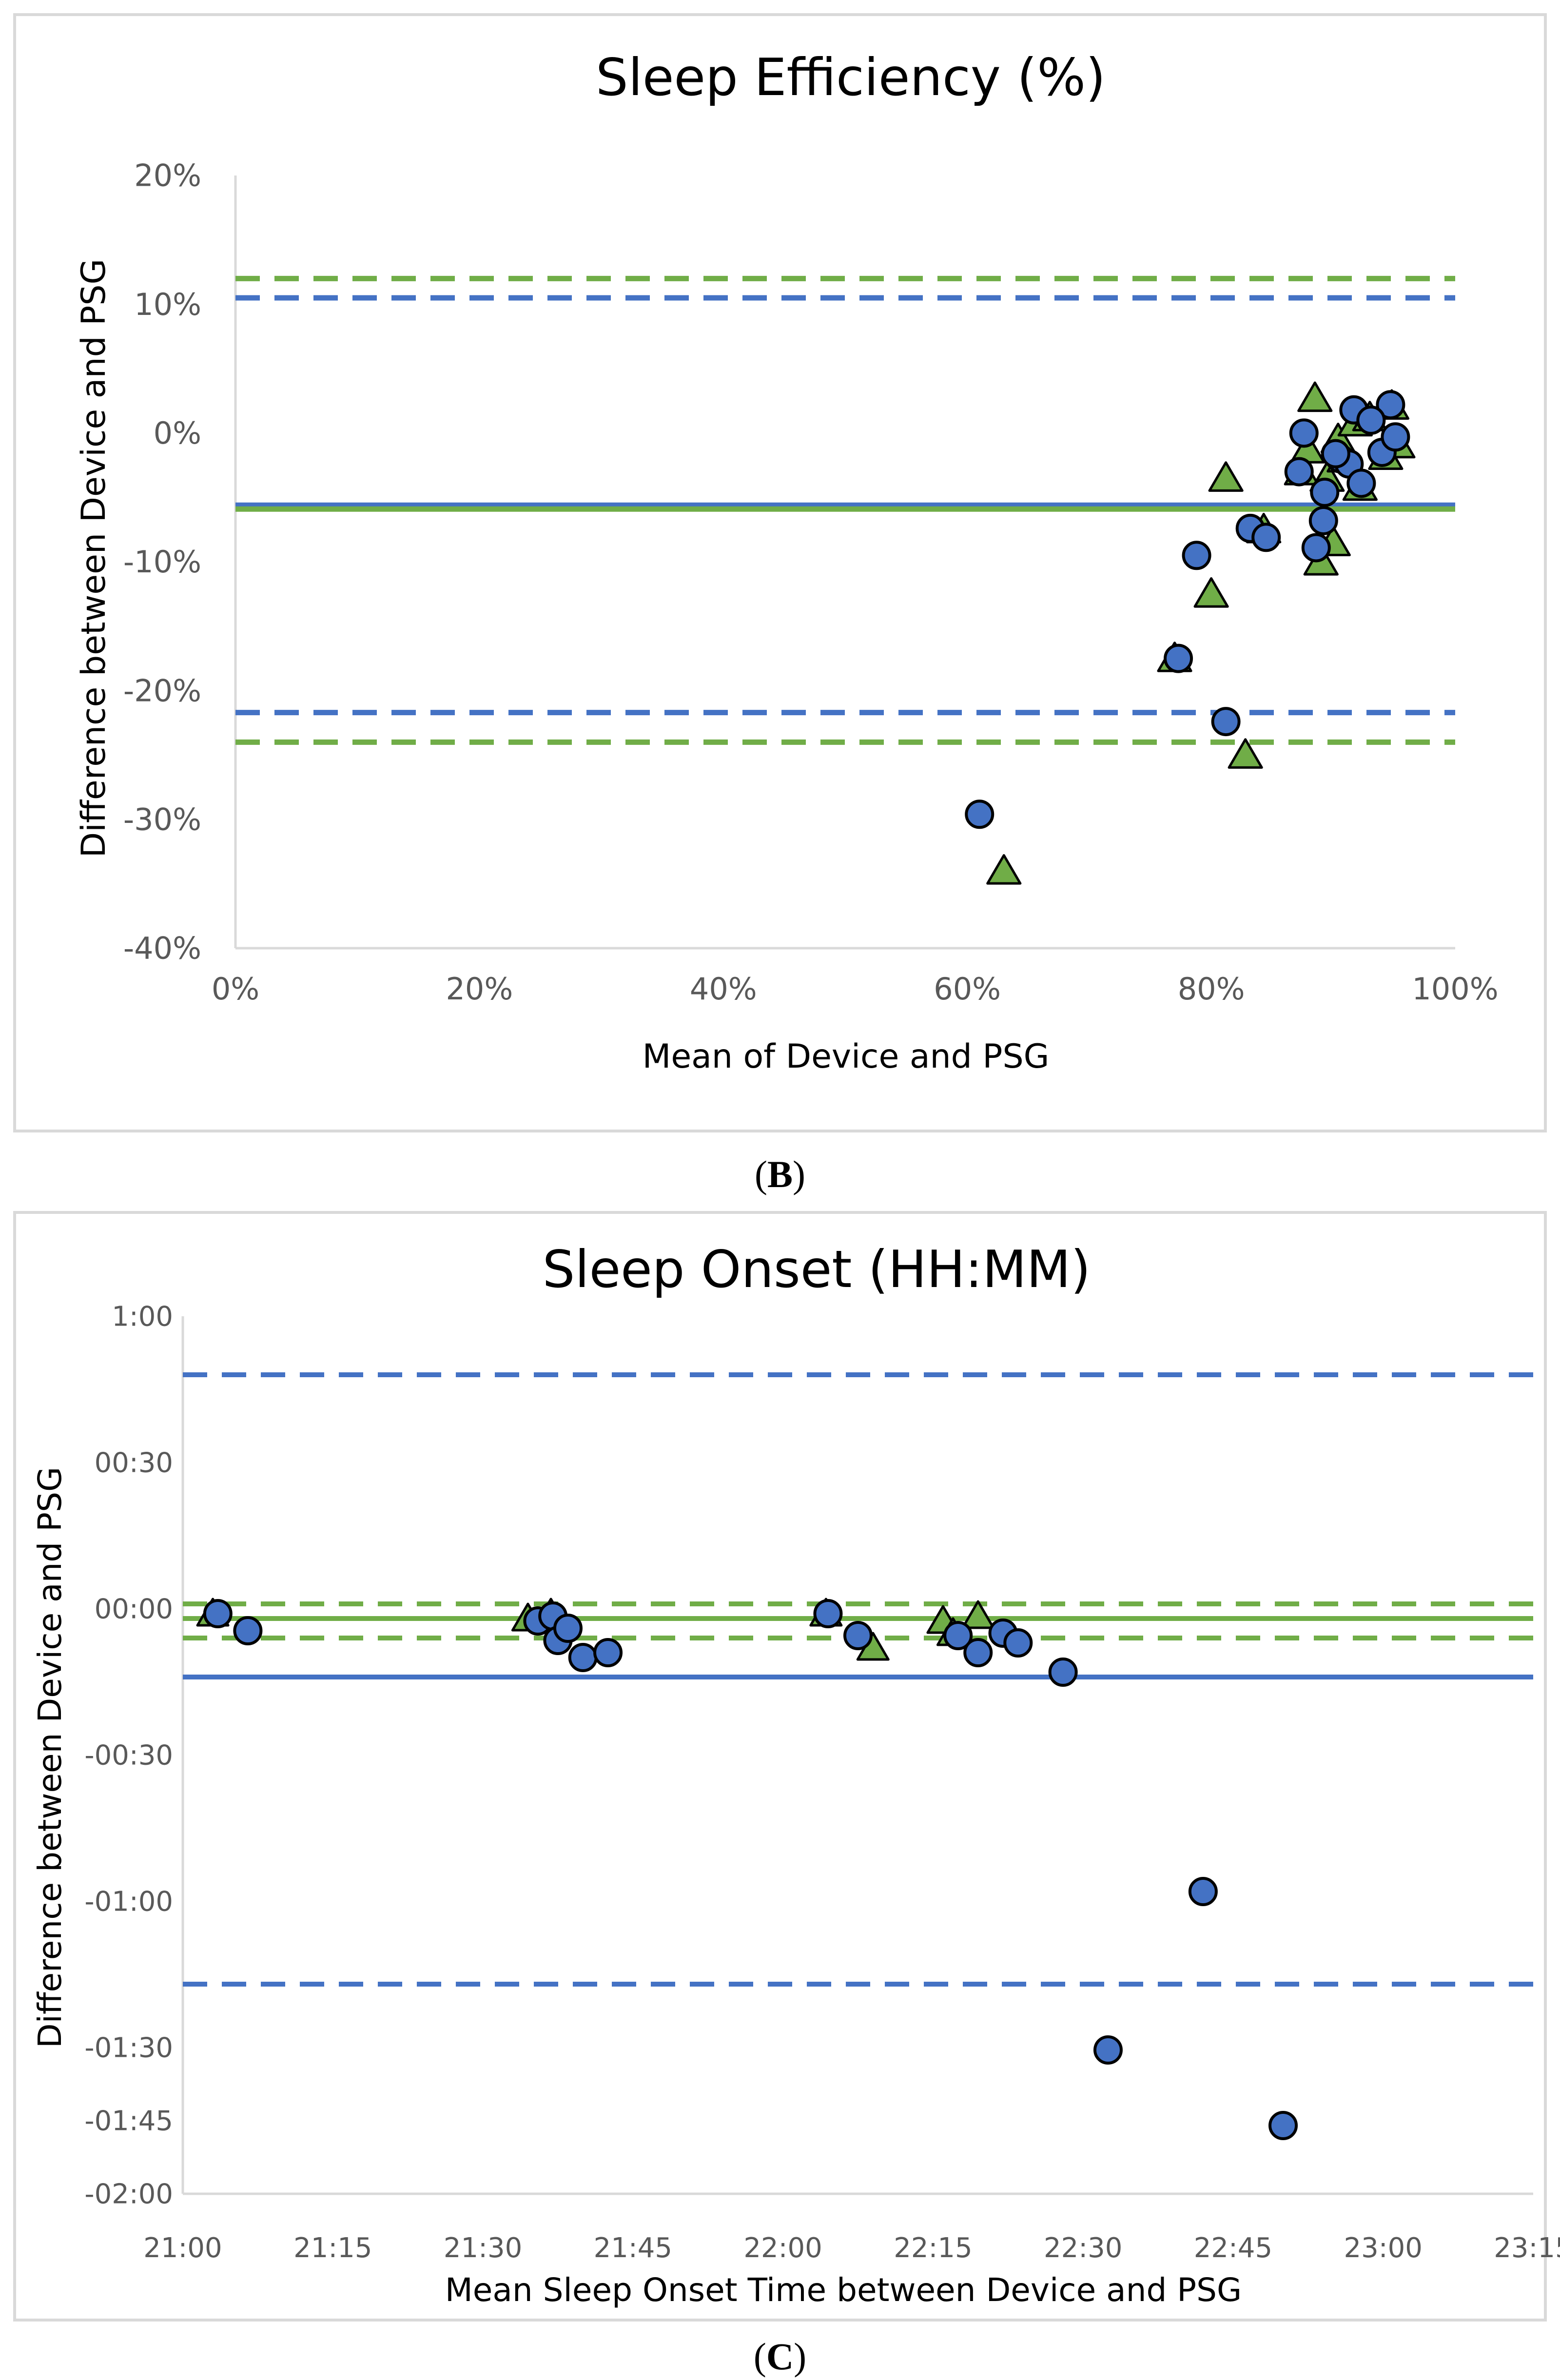 The width and height of the screenshot is (1560, 2380). I want to click on svg-text: (B), so click(780, 1174).